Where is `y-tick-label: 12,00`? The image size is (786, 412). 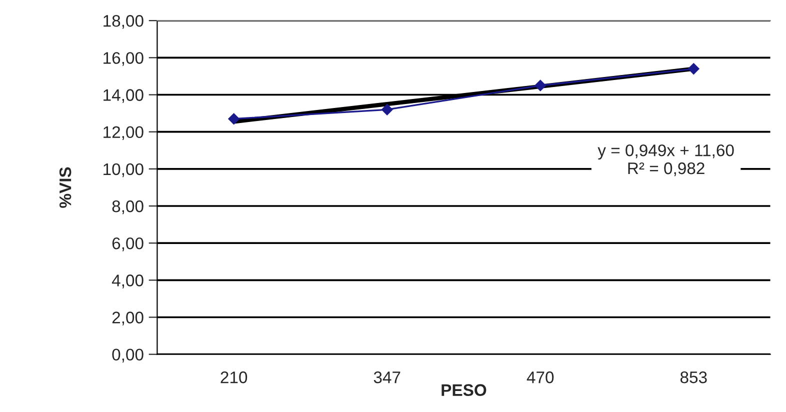 y-tick-label: 12,00 is located at coordinates (124, 133).